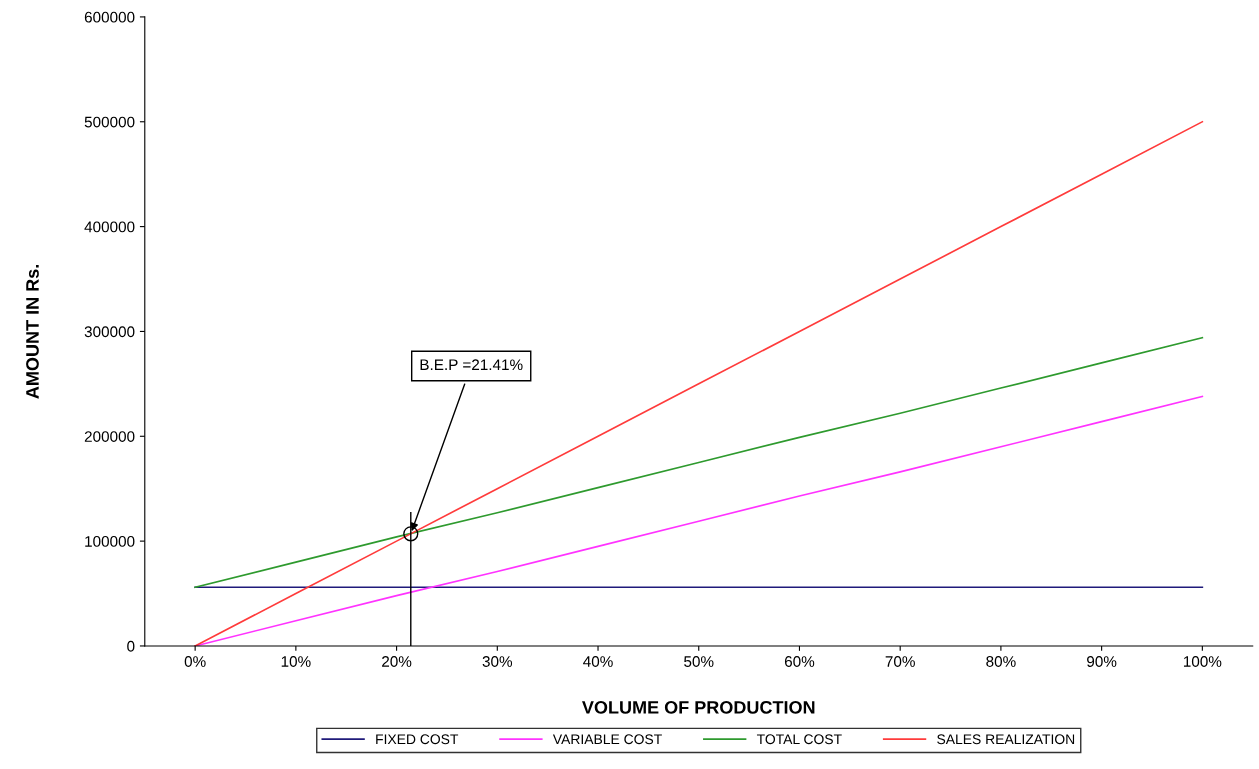 The image size is (1259, 769). Describe the element at coordinates (109, 332) in the screenshot. I see `y-tick-label: 300000` at that location.